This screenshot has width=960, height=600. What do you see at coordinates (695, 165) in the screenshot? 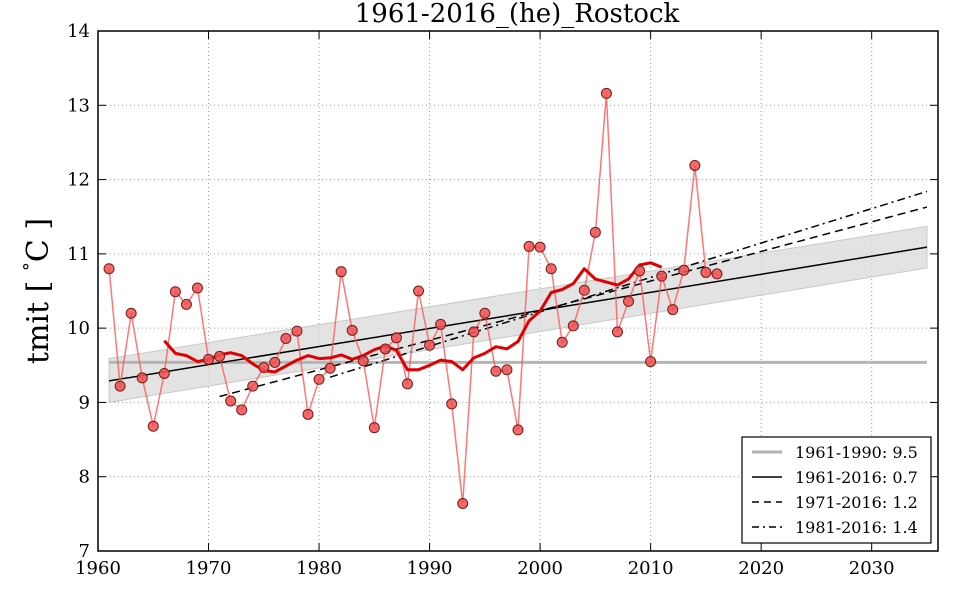
I see `data-point-2014` at bounding box center [695, 165].